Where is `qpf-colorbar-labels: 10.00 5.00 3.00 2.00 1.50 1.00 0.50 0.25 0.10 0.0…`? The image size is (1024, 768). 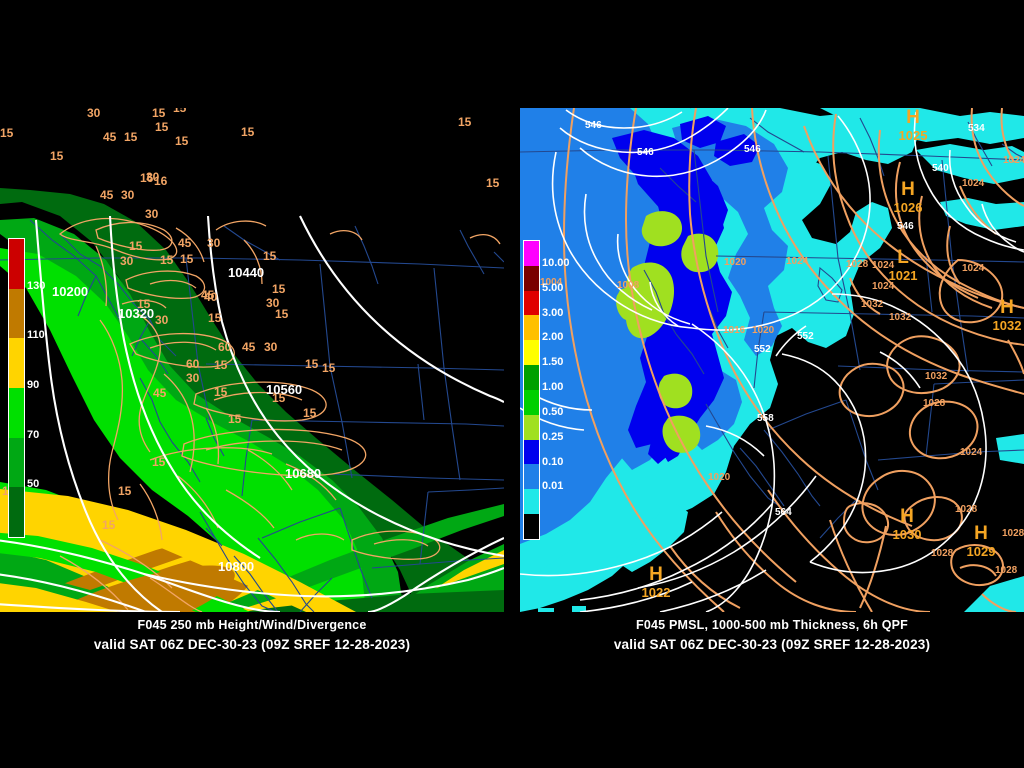 qpf-colorbar-labels: 10.00 5.00 3.00 2.00 1.50 1.00 0.50 0.25 0.10 0.0… is located at coordinates (572, 390).